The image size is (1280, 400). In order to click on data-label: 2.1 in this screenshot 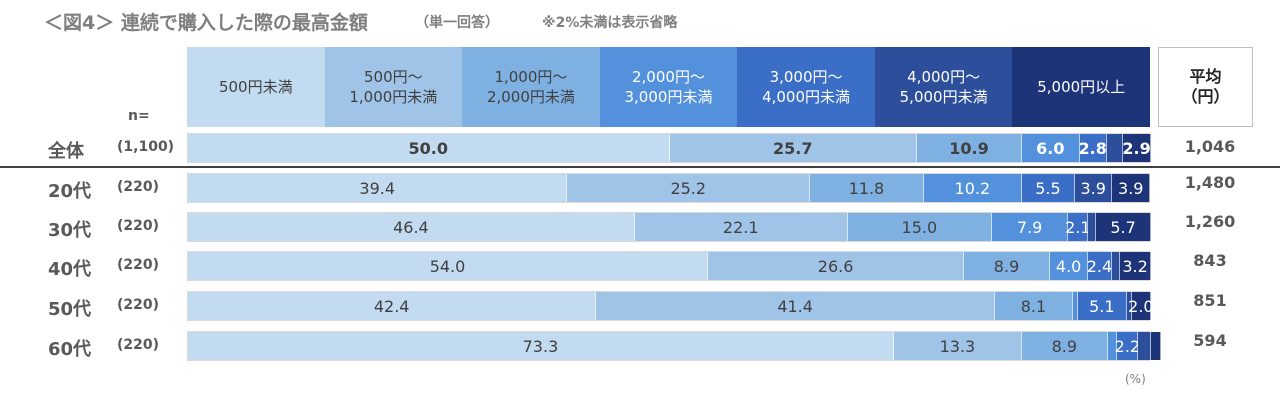, I will do `click(1078, 227)`.